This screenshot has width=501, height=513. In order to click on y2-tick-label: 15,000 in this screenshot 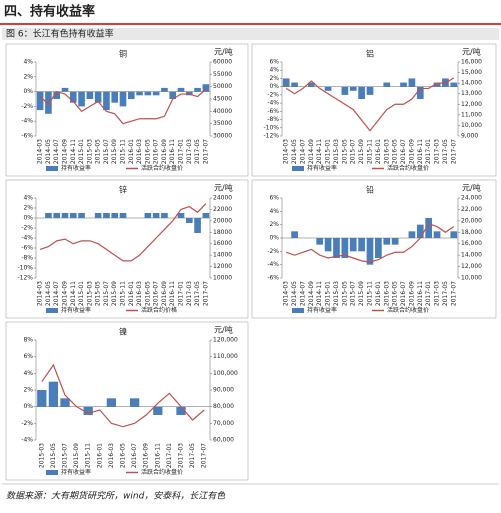, I will do `click(471, 72)`.